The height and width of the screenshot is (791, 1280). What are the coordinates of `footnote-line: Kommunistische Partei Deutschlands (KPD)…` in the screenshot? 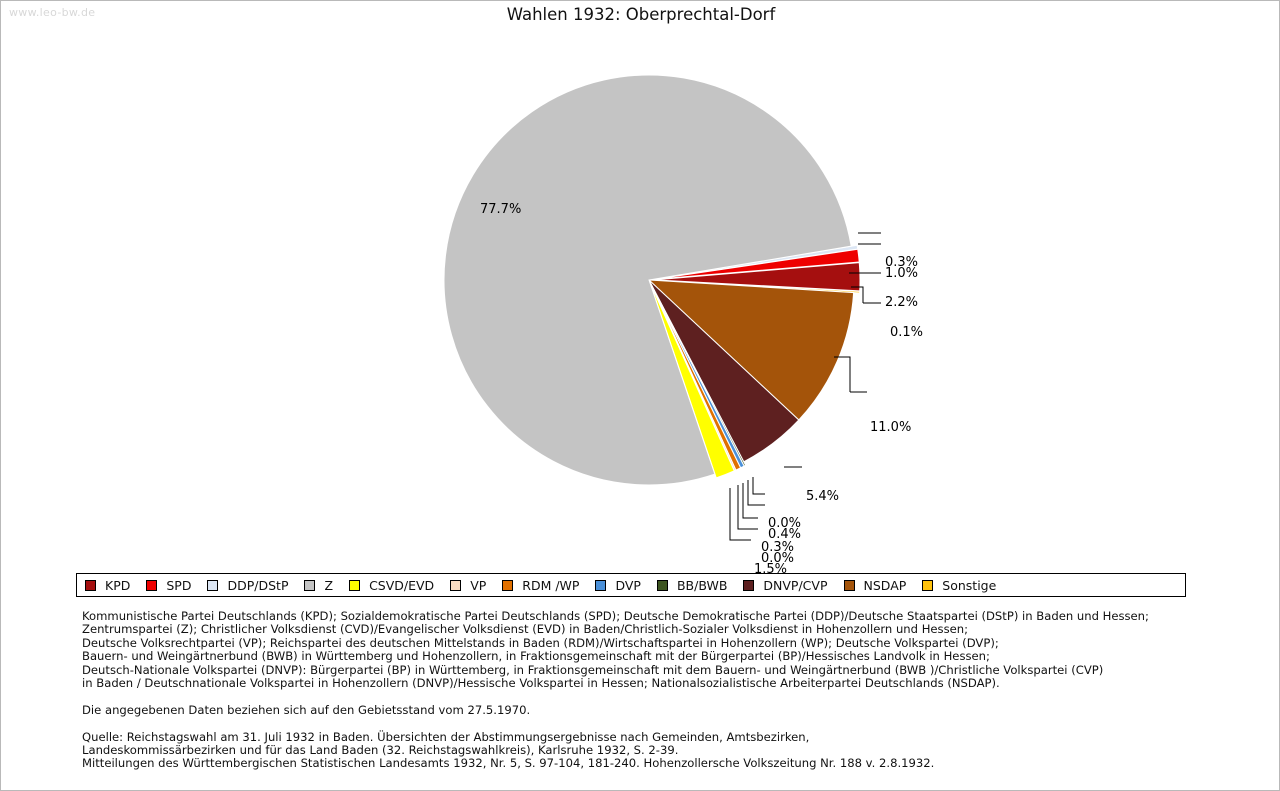 It's located at (615, 616).